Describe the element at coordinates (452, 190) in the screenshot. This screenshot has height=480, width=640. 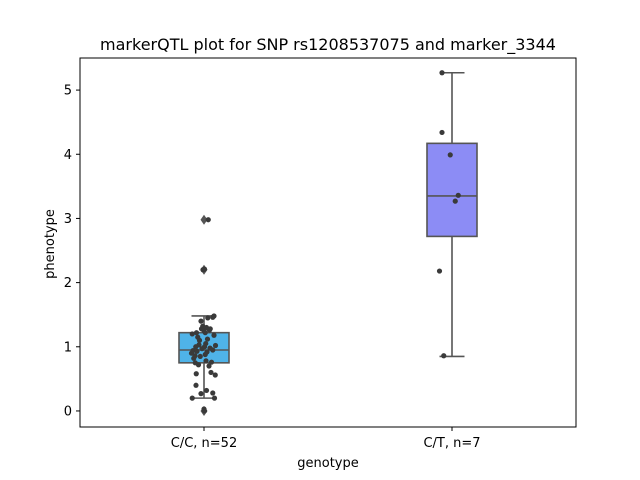
I see `box-iqr` at that location.